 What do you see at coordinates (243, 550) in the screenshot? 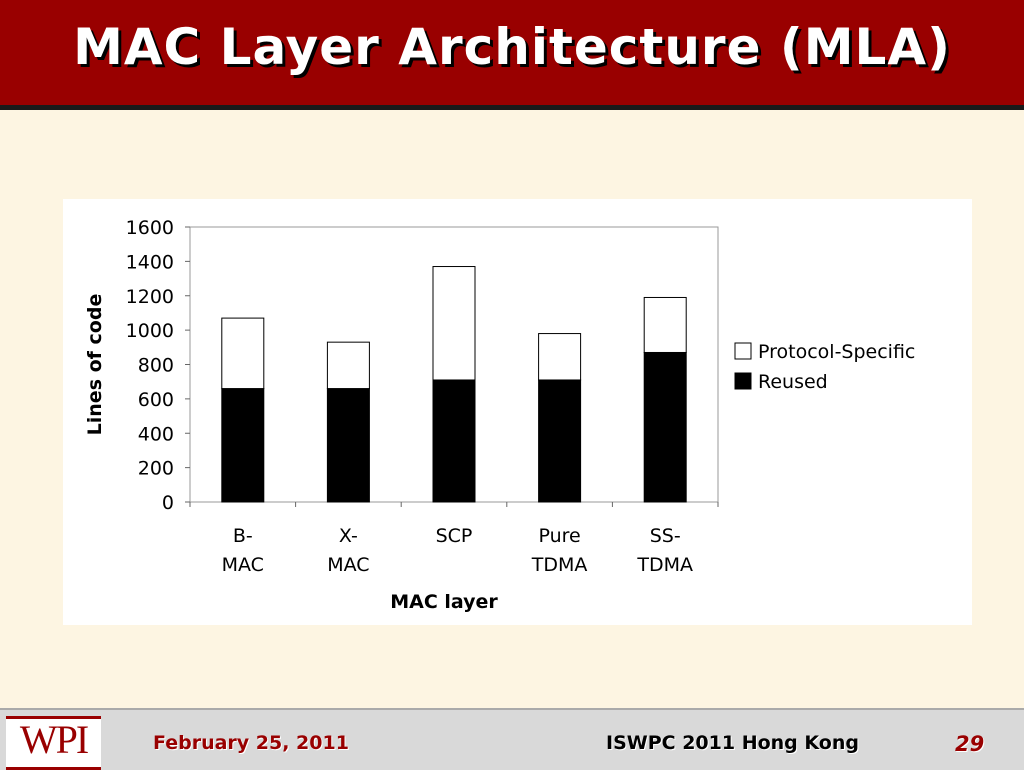
I see `x-tick-label: B-MAC` at bounding box center [243, 550].